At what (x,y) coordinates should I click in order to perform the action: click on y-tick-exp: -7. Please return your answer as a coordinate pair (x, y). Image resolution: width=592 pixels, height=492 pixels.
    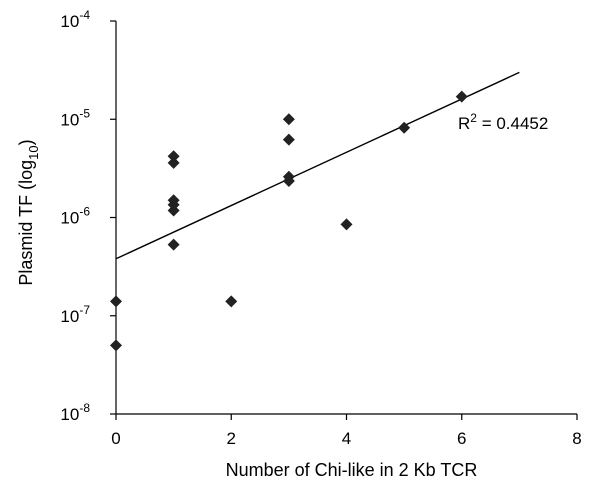
    Looking at the image, I should click on (84, 310).